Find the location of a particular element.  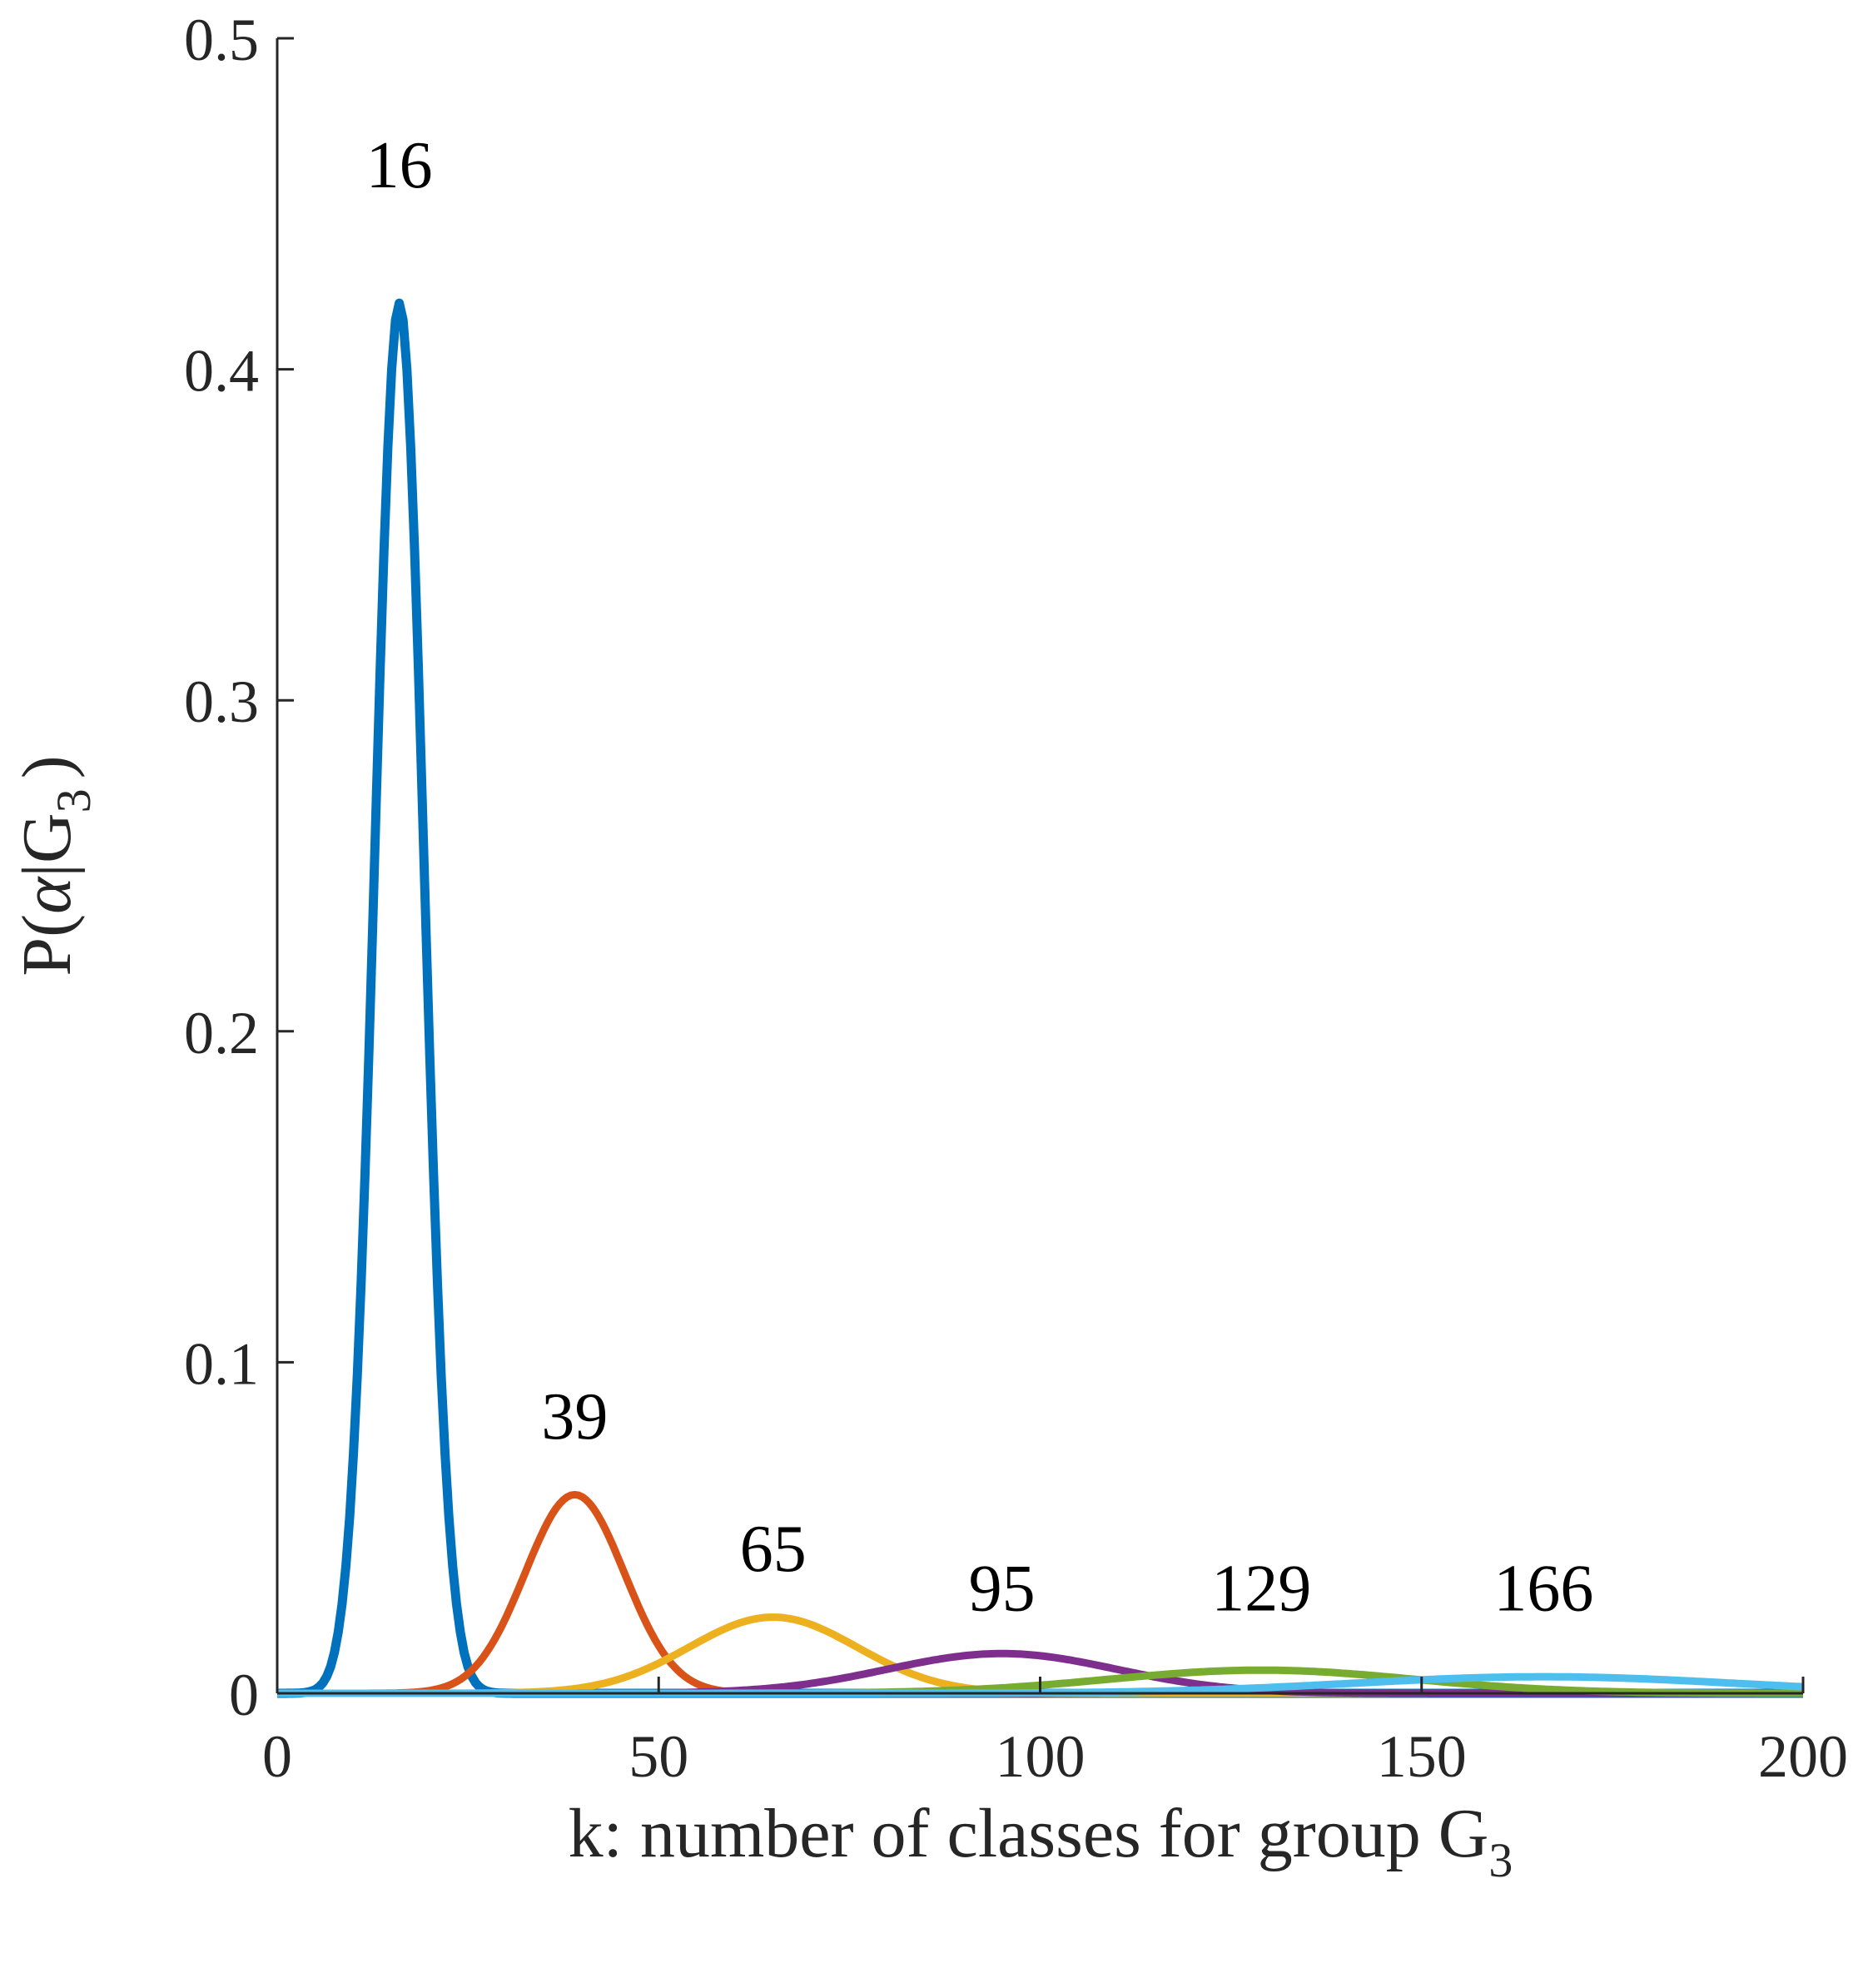

peak-label-16: 16 is located at coordinates (399, 165).